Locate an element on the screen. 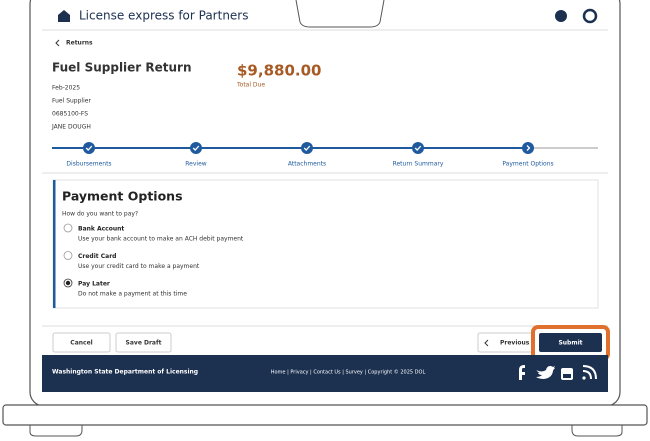  app-title: License express for Partners is located at coordinates (164, 16).